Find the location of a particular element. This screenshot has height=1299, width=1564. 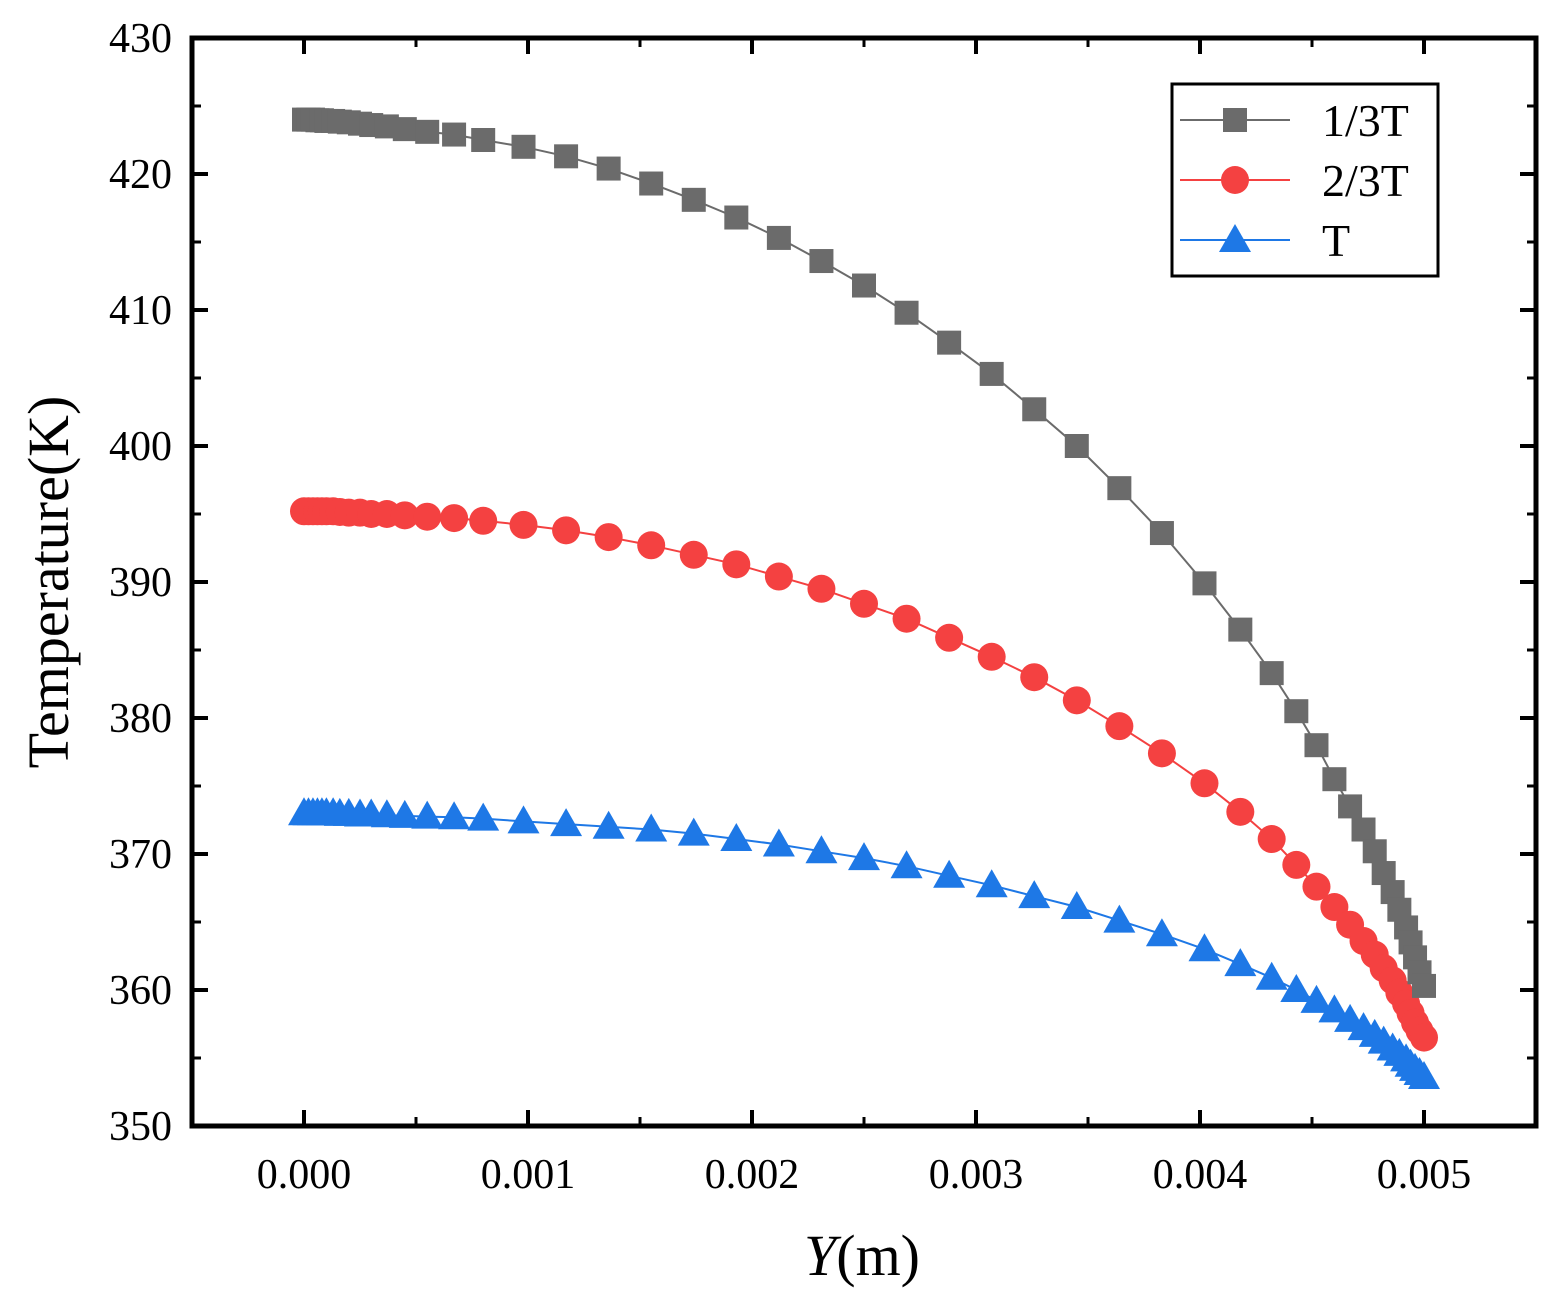

y-tick-label: 370 is located at coordinates (140, 855).